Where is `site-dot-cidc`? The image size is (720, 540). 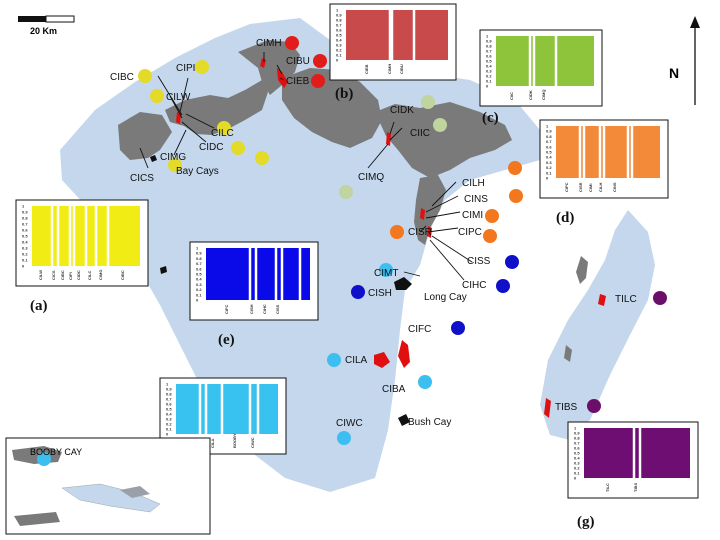 site-dot-cidc is located at coordinates (238, 148).